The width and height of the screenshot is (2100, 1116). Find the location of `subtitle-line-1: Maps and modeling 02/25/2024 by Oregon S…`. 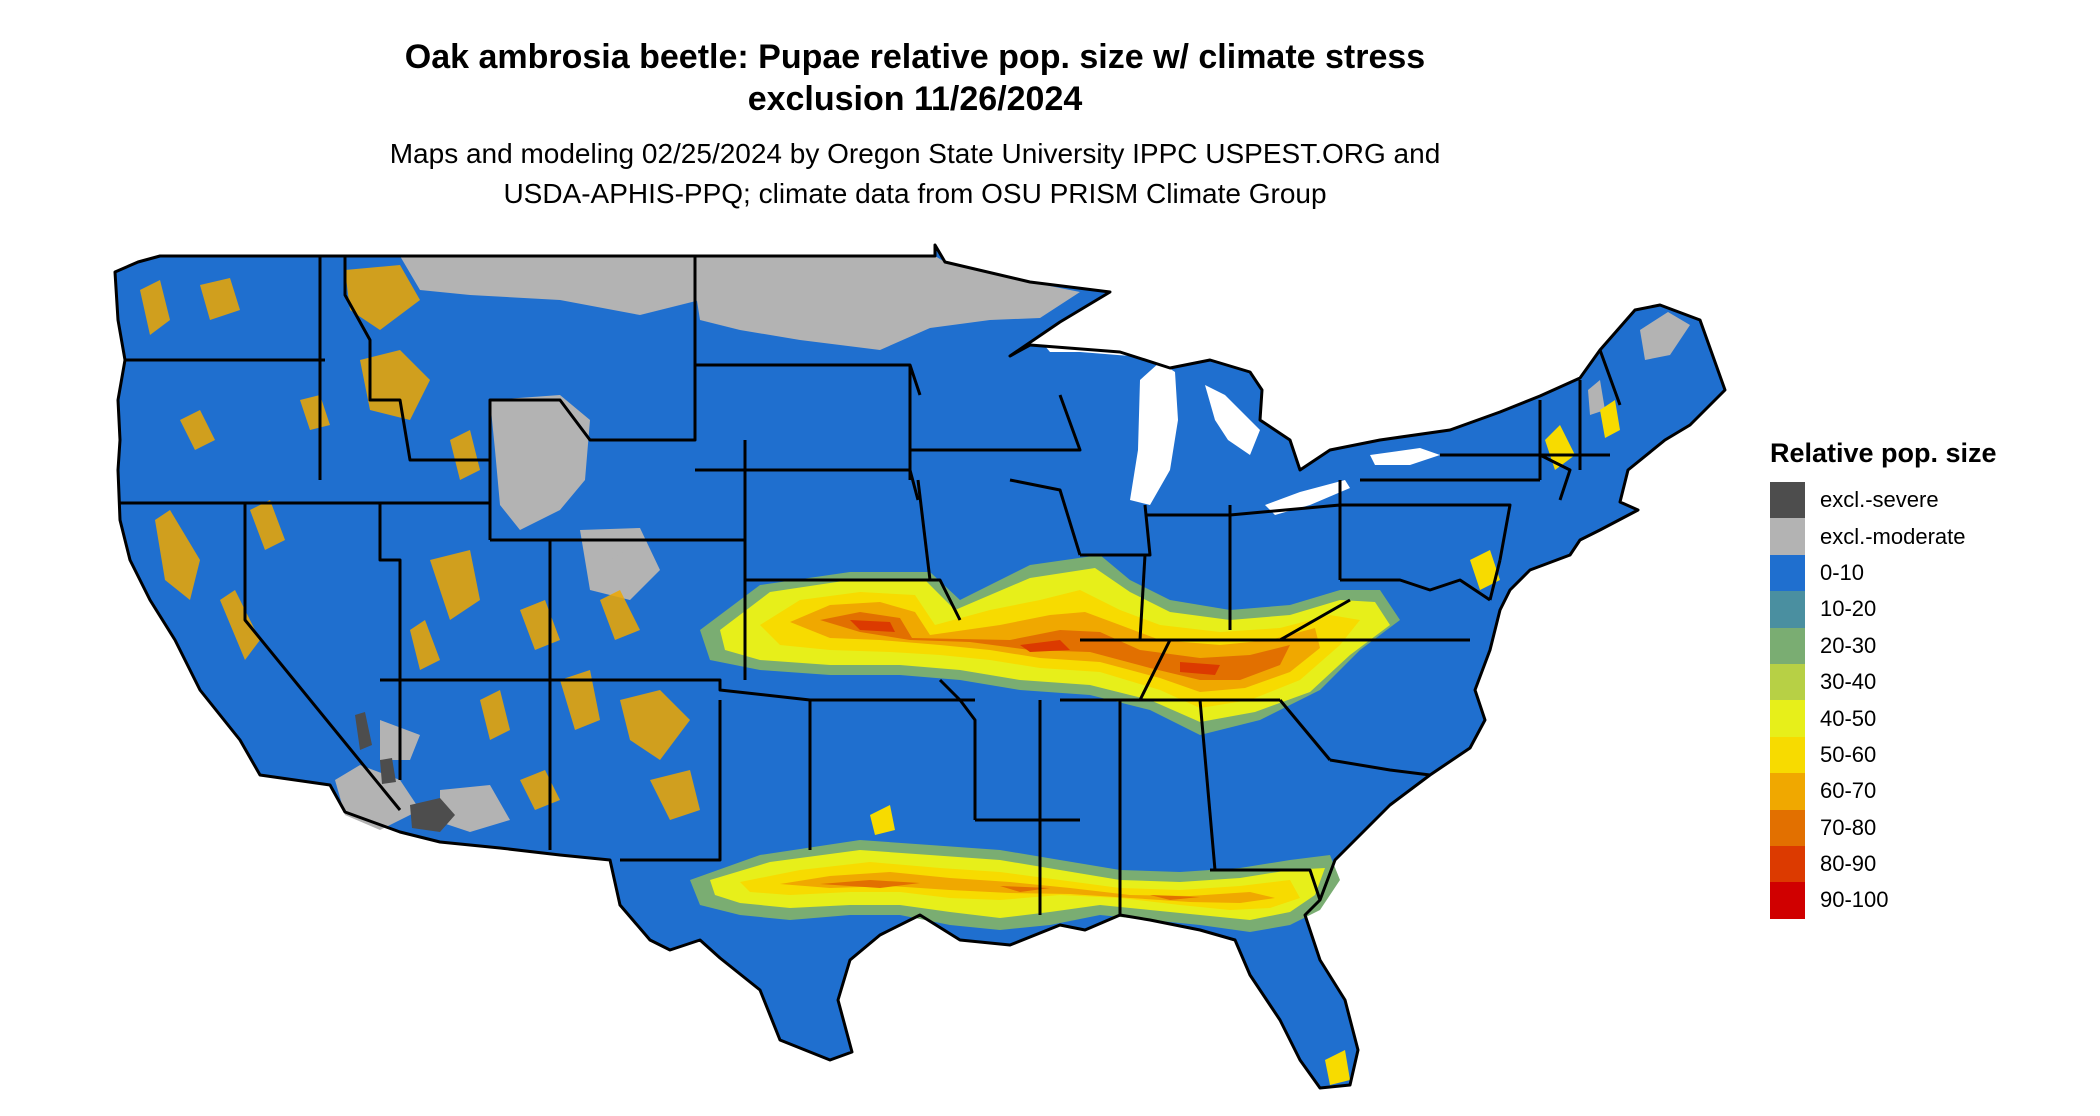

subtitle-line-1: Maps and modeling 02/25/2024 by Oregon S… is located at coordinates (915, 153).